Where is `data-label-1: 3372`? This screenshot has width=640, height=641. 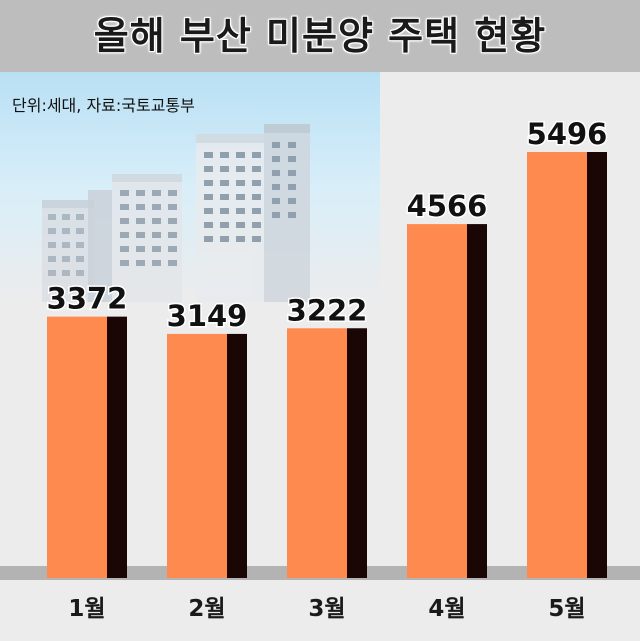 data-label-1: 3372 is located at coordinates (87, 299).